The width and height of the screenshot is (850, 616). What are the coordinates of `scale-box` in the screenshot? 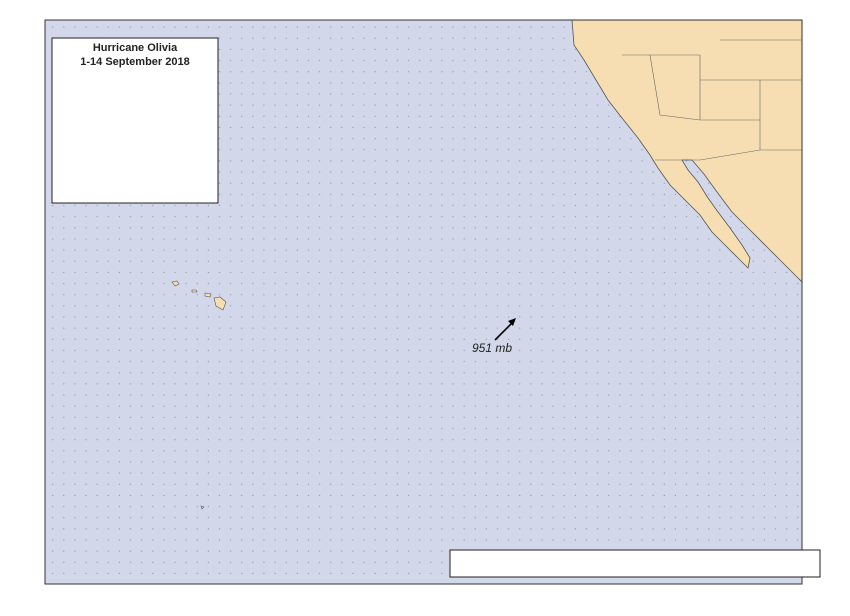 It's located at (635, 563).